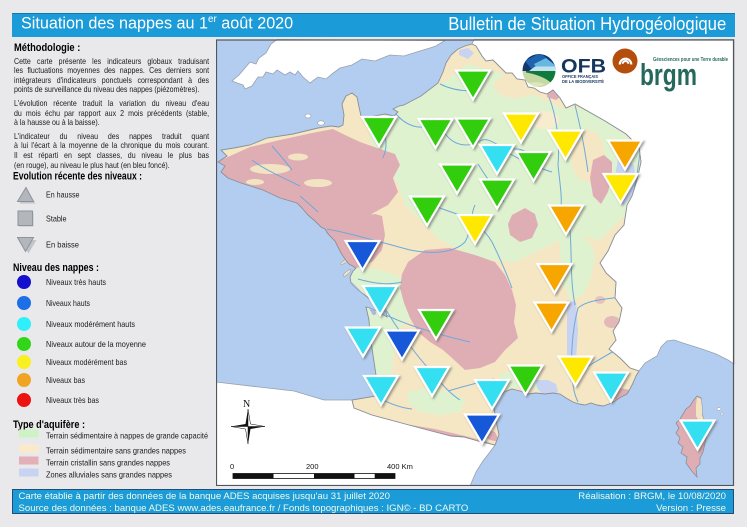  Describe the element at coordinates (312, 466) in the screenshot. I see `svg-text: 200` at that location.